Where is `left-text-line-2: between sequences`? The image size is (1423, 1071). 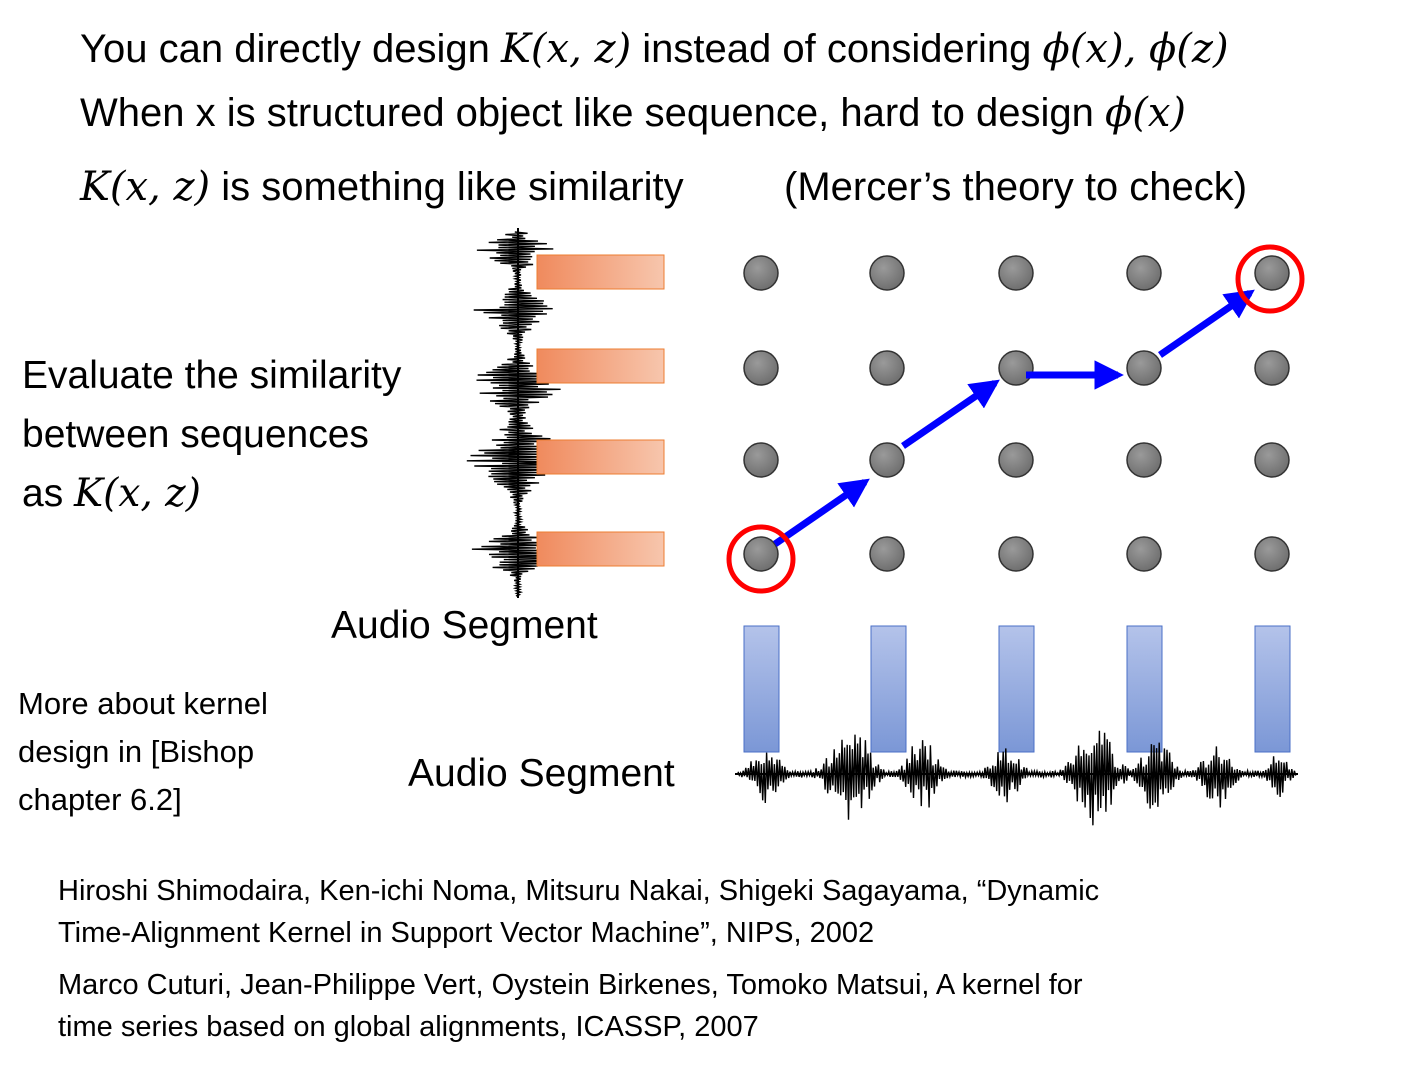 left-text-line-2: between sequences is located at coordinates (195, 434).